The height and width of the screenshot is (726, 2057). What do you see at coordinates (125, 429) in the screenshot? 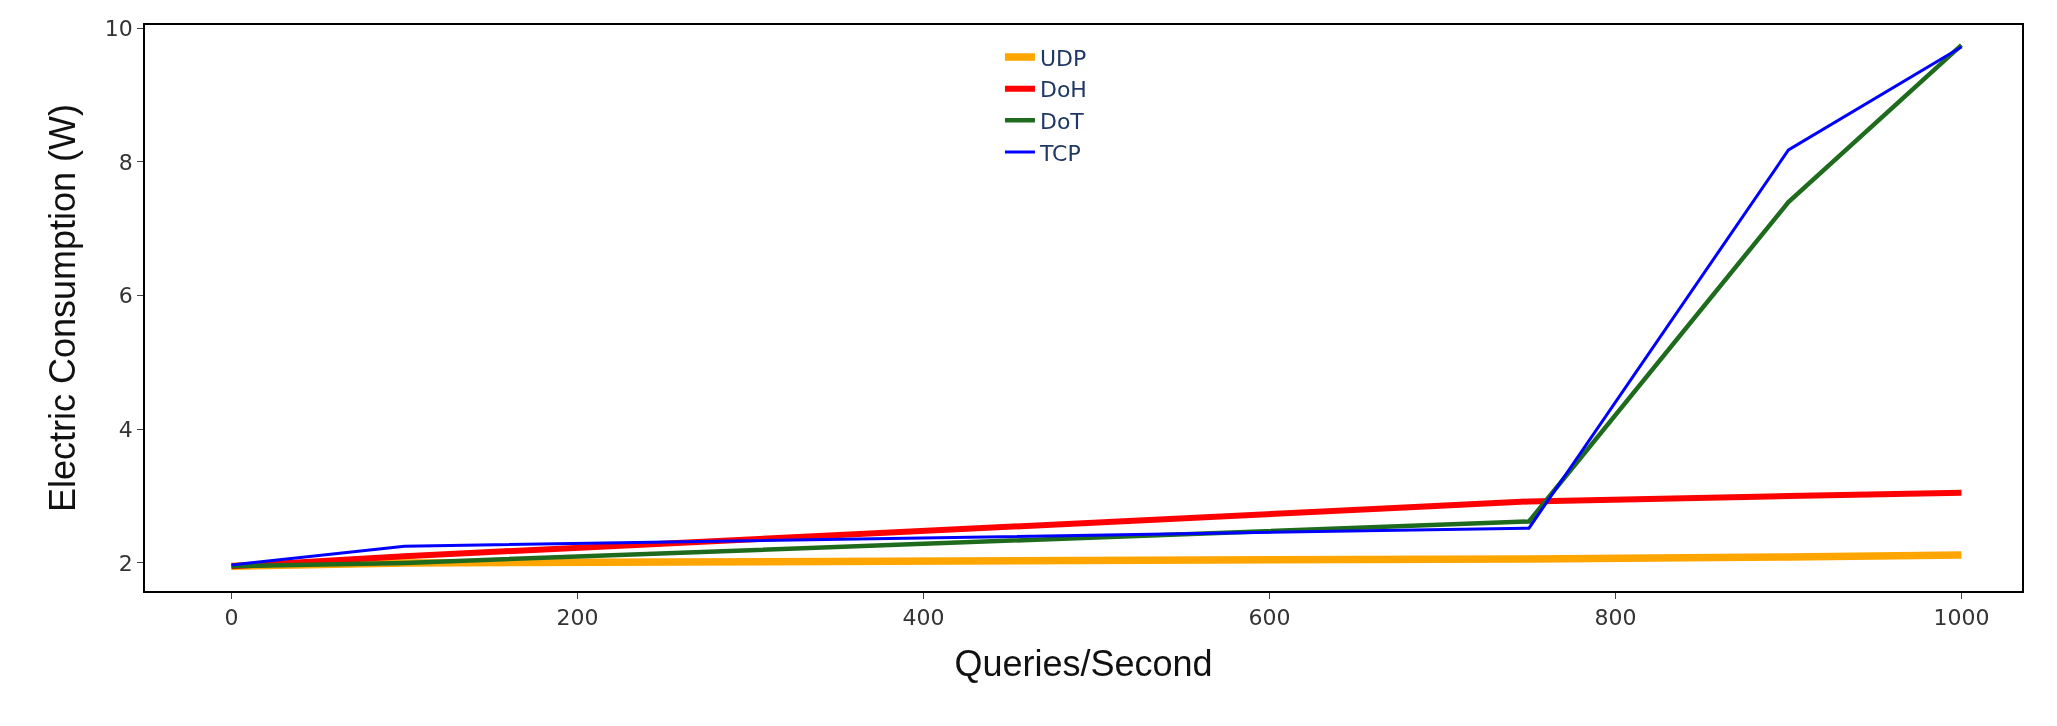
I see `y-tick-label: 4` at bounding box center [125, 429].